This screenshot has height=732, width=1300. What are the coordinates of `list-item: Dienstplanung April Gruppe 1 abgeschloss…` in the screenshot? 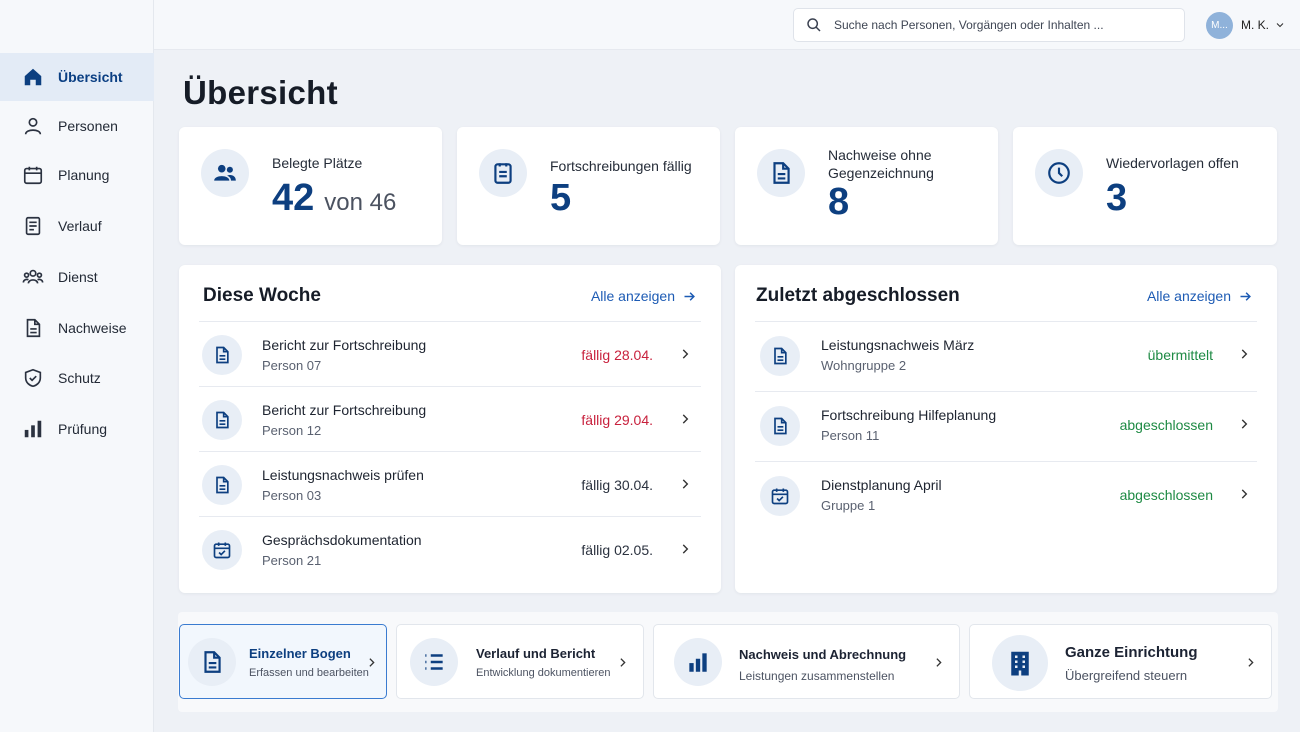 It's located at (1006, 496).